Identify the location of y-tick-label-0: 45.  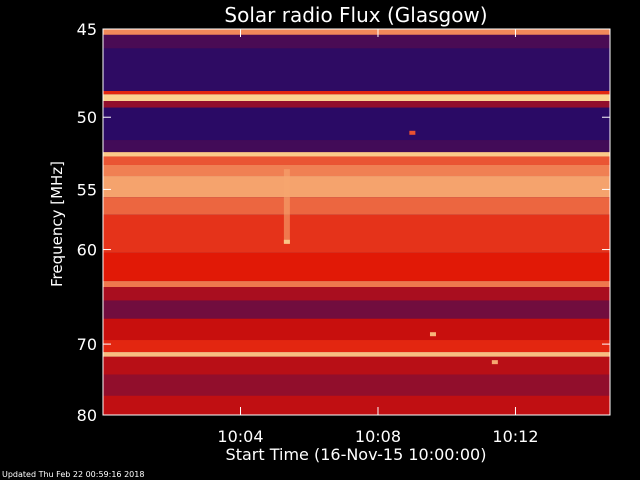
(87, 29).